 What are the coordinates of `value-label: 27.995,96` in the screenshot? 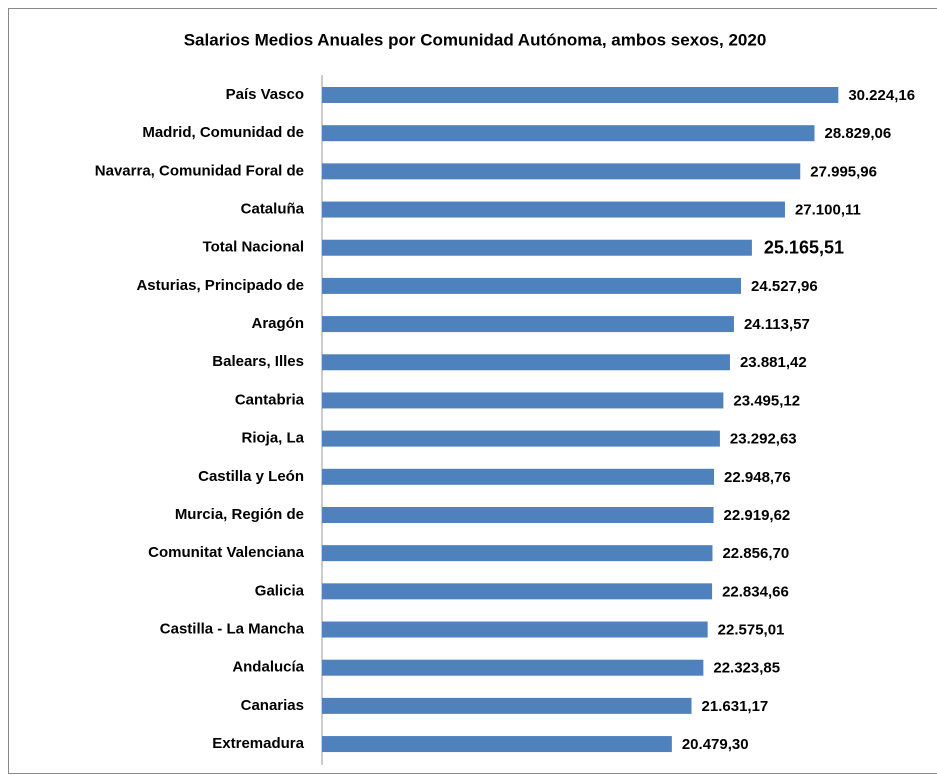 It's located at (843, 171).